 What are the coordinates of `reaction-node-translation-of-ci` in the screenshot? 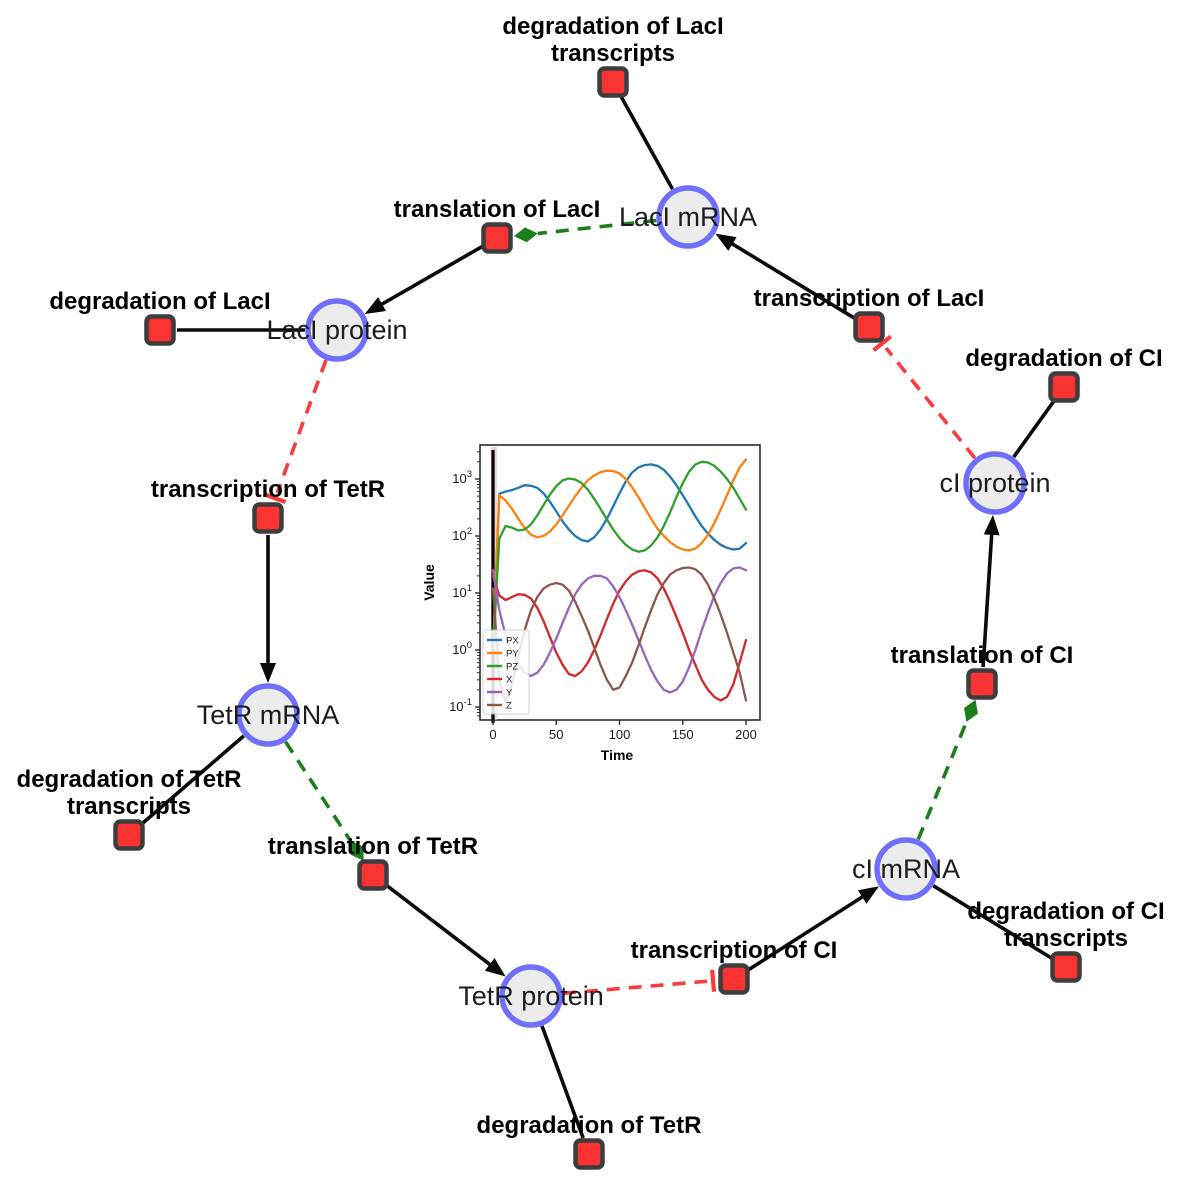 It's located at (982, 684).